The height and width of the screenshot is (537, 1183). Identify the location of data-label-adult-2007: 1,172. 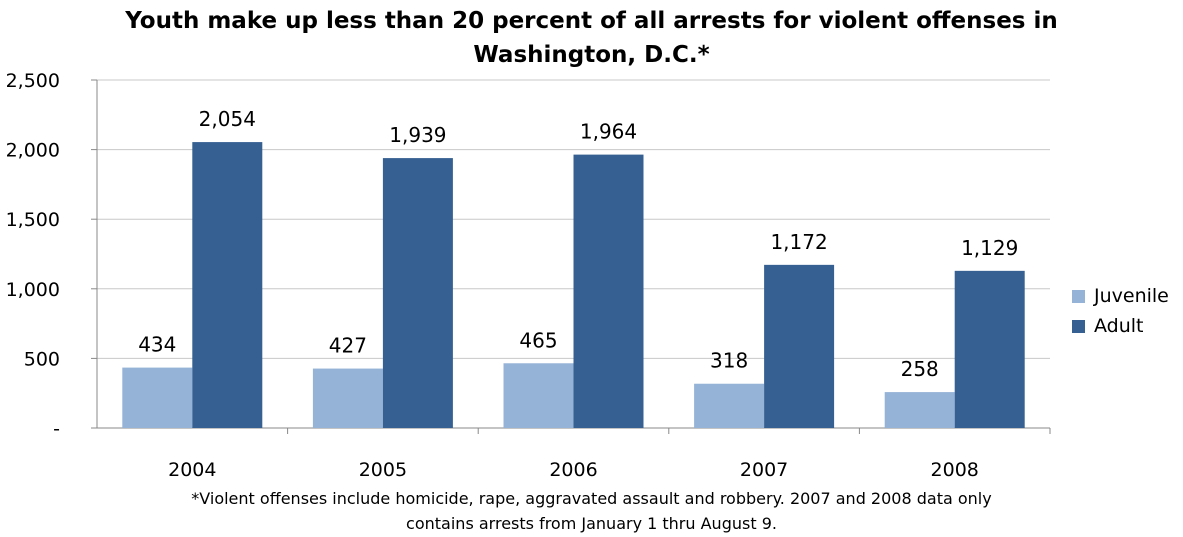
(798, 242).